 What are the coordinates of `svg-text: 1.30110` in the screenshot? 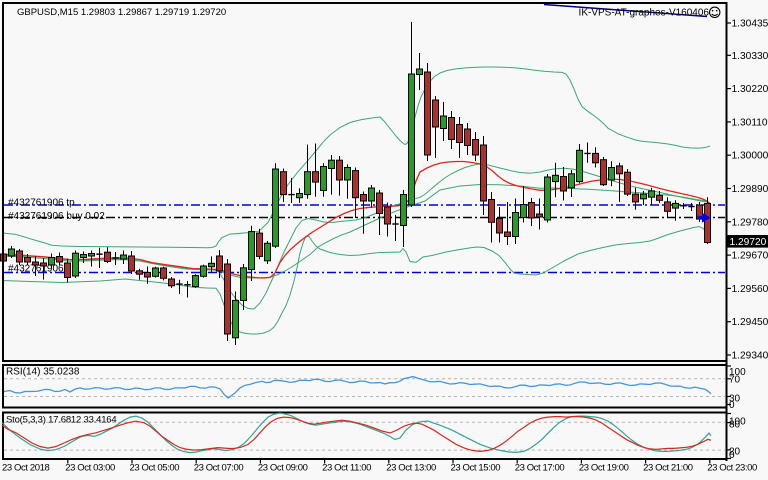 It's located at (750, 122).